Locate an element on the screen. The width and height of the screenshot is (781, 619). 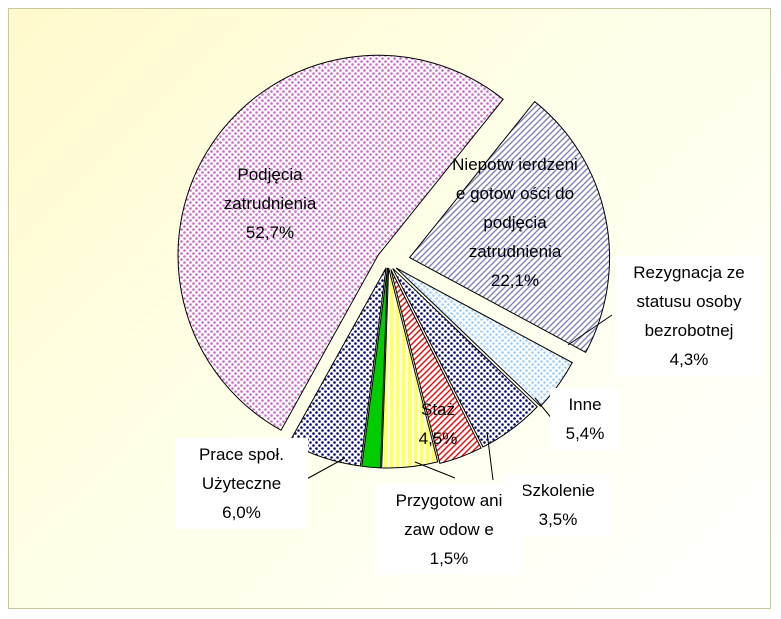
value-label: 1,5% is located at coordinates (449, 558).